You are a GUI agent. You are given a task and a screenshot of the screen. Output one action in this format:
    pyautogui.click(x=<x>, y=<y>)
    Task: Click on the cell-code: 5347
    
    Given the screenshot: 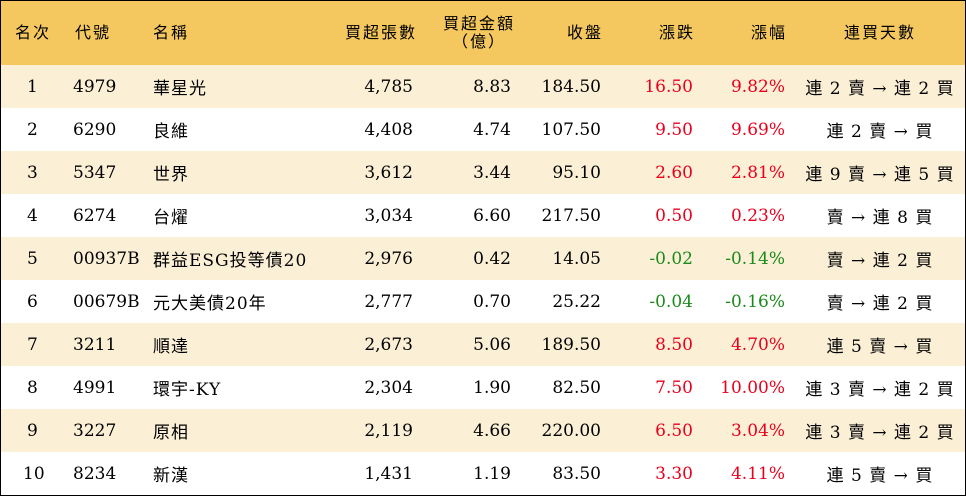 What is the action you would take?
    pyautogui.click(x=95, y=172)
    